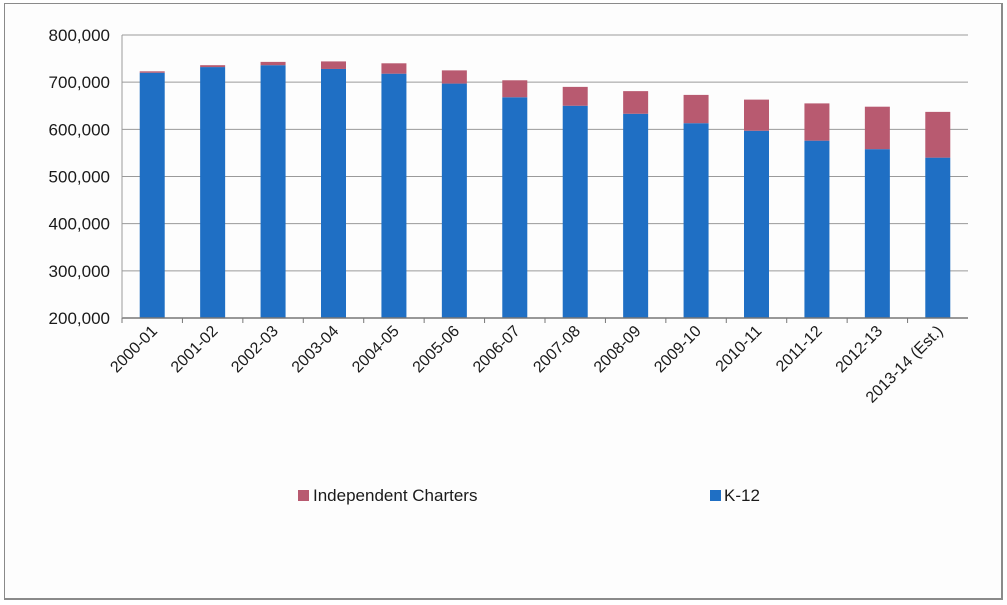  What do you see at coordinates (376, 350) in the screenshot?
I see `x-tick-label: 2004-05` at bounding box center [376, 350].